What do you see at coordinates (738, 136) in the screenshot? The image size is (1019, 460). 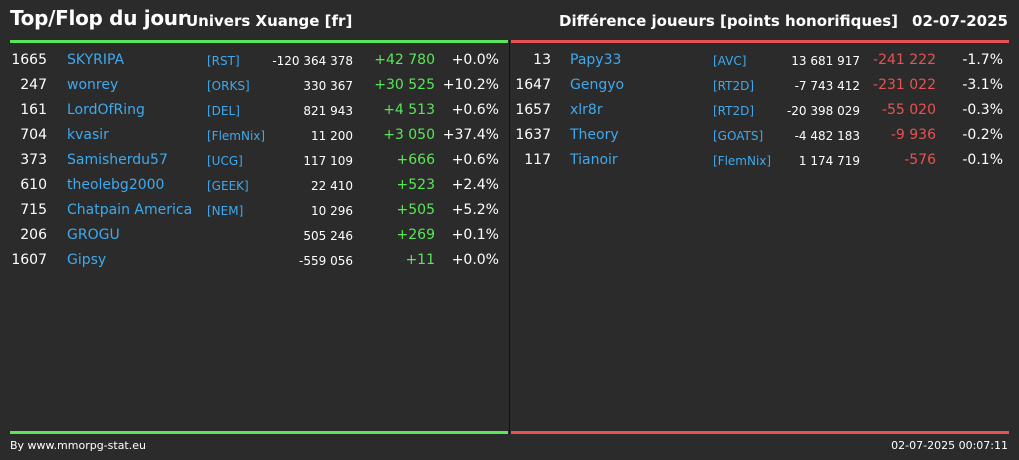 I see `alliance-tag-link: [GOATS]` at bounding box center [738, 136].